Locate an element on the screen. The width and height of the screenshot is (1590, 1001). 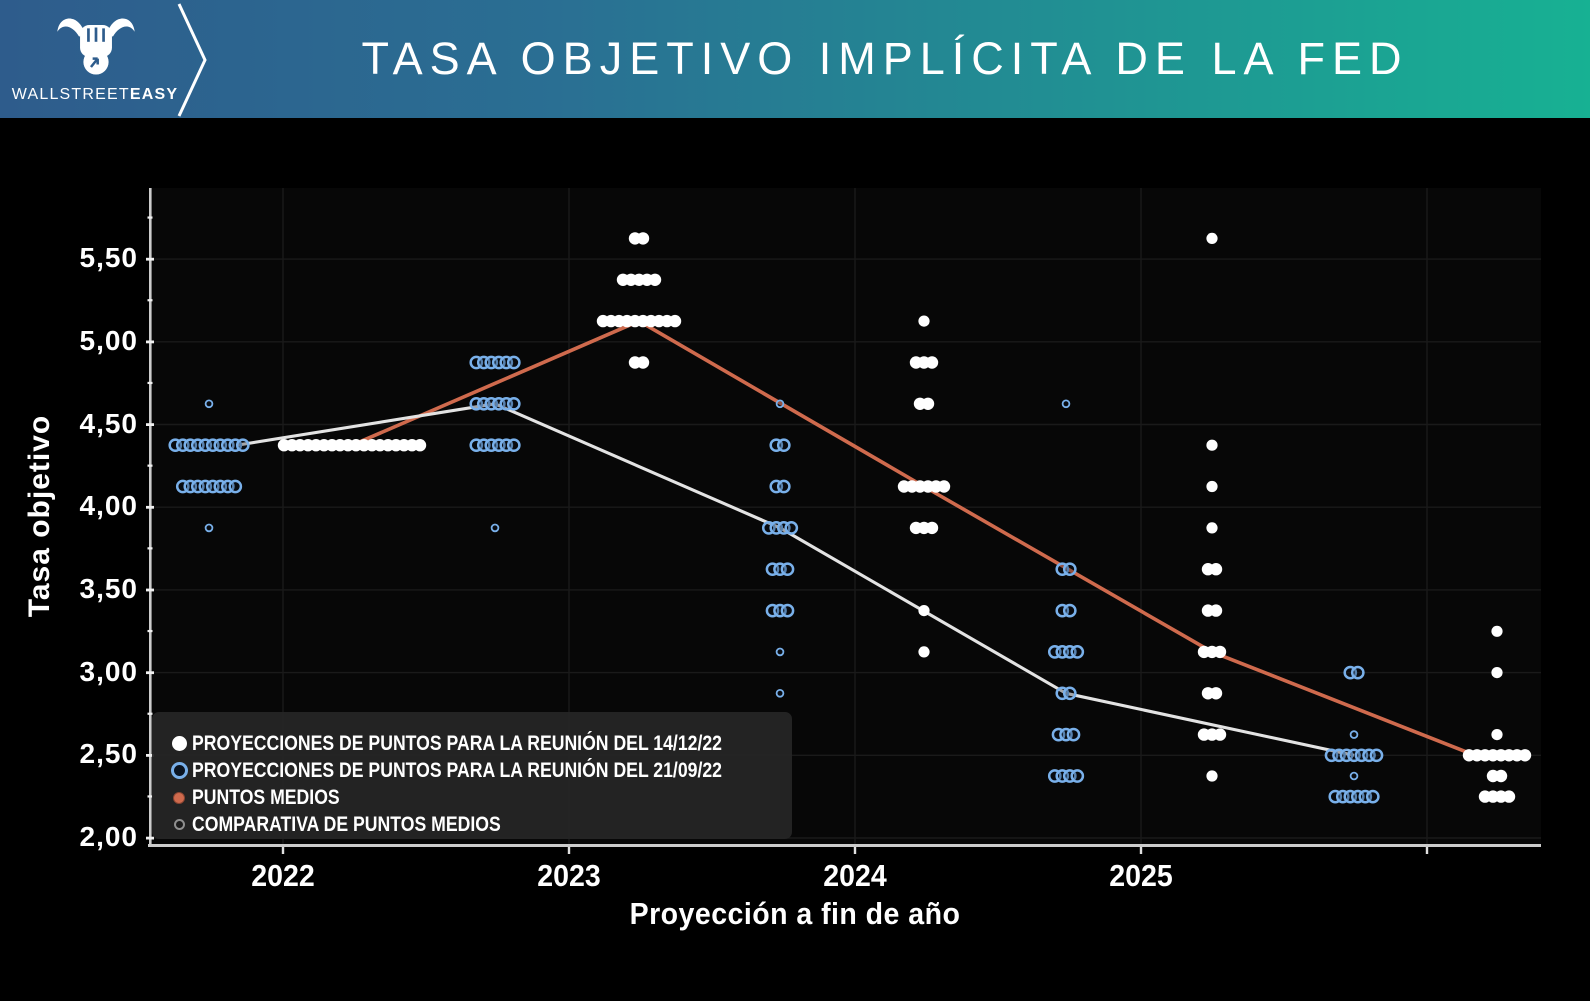
x-axis-title: Proyección a fin de año is located at coordinates (795, 913).